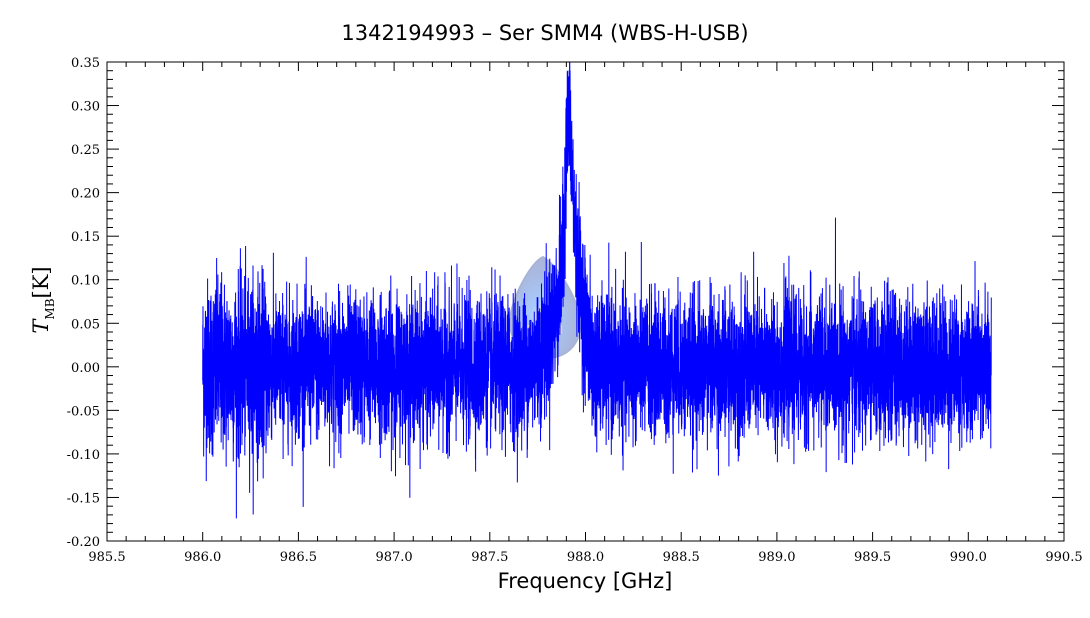  Describe the element at coordinates (393, 557) in the screenshot. I see `x-tick-label: 987.0` at that location.